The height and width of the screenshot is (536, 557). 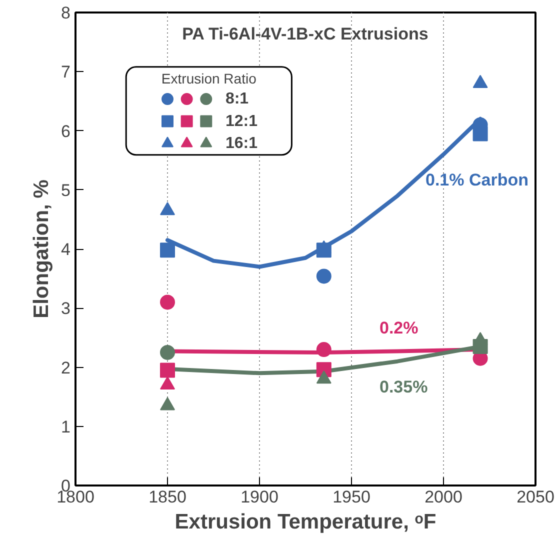 What do you see at coordinates (66, 72) in the screenshot?
I see `y-tick-label: 7` at bounding box center [66, 72].